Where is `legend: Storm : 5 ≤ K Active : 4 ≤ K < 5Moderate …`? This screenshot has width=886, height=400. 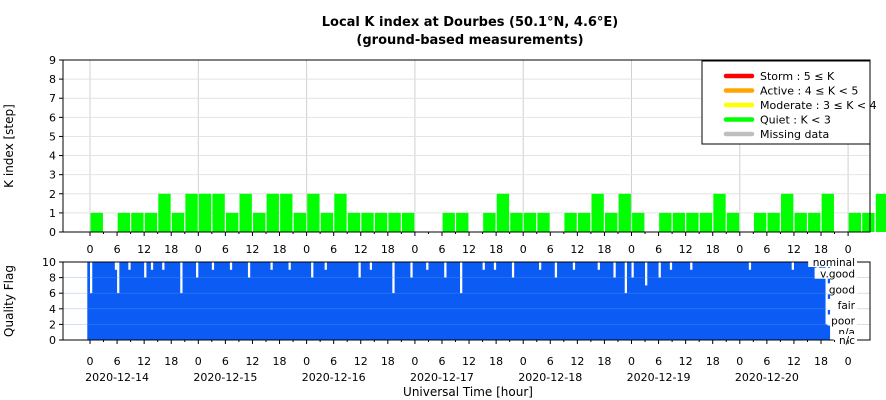 legend: Storm : 5 ≤ K Active : 4 ≤ K < 5Moderate … is located at coordinates (789, 102).